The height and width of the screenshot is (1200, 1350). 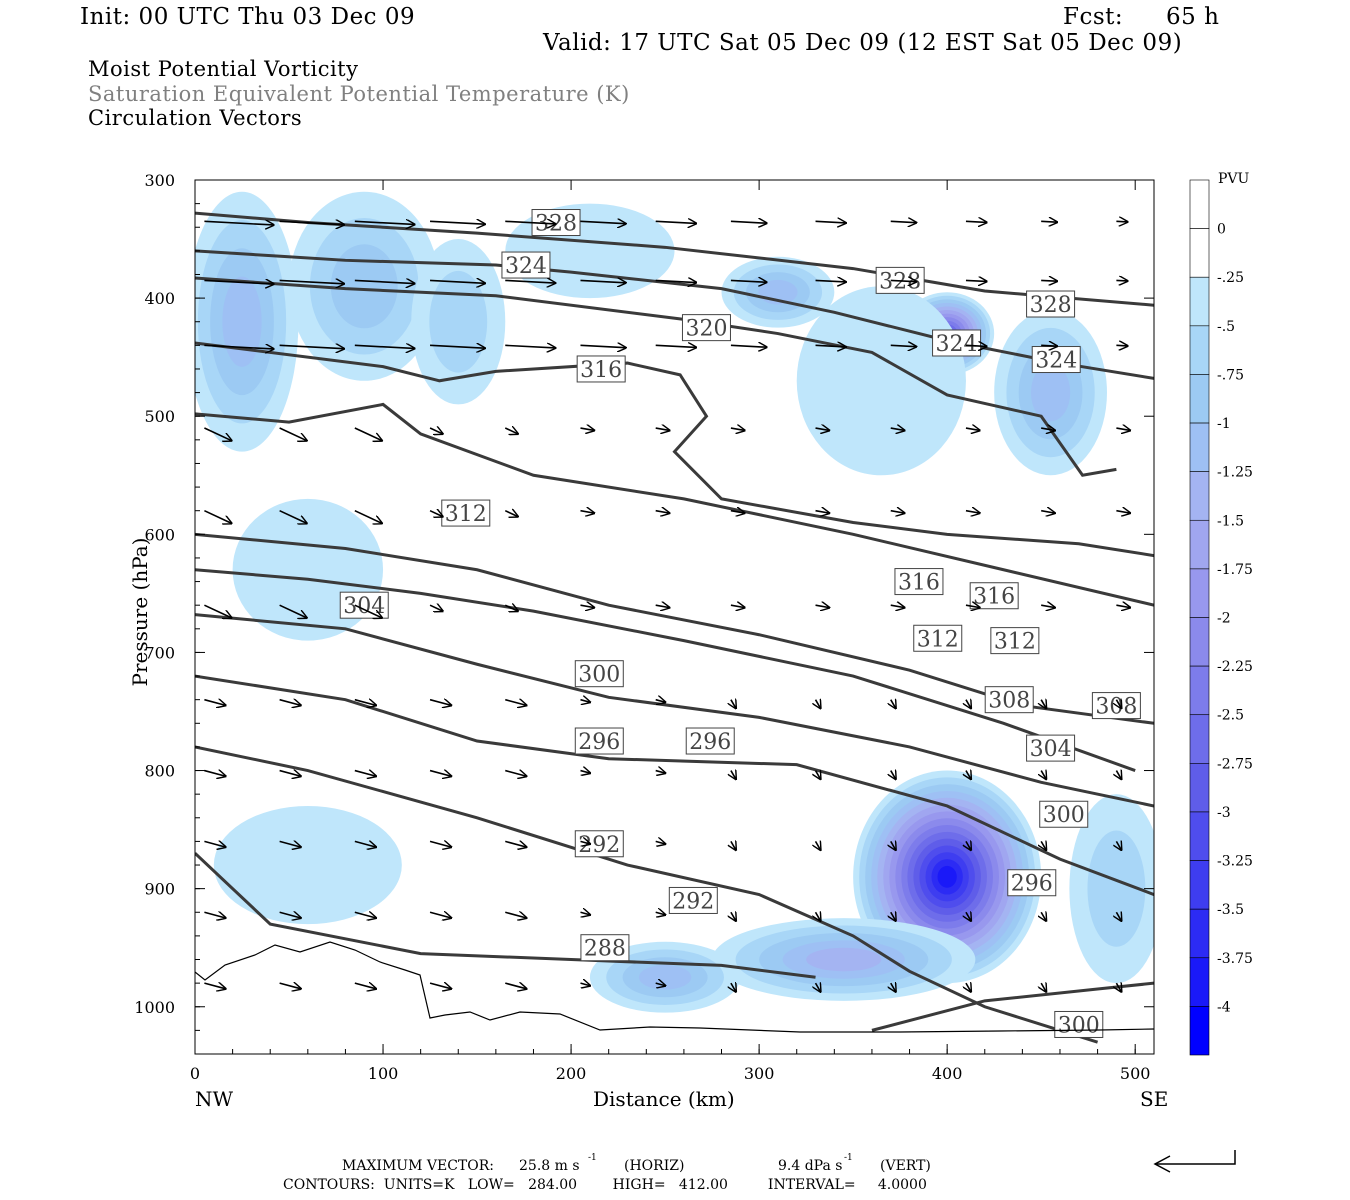 I want to click on x-tick-label: 100, so click(x=383, y=1073).